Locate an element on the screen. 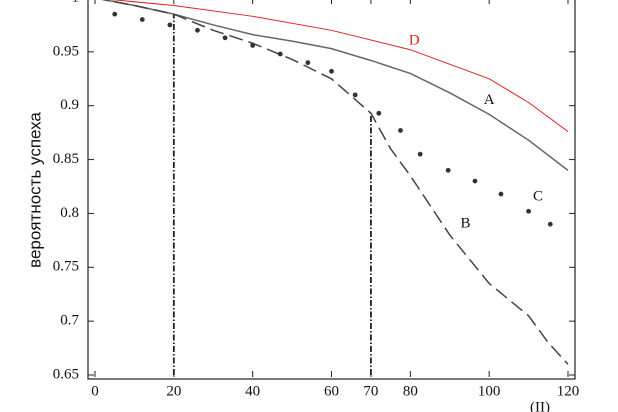 The width and height of the screenshot is (618, 412). x-tick-label: 120 is located at coordinates (568, 391).